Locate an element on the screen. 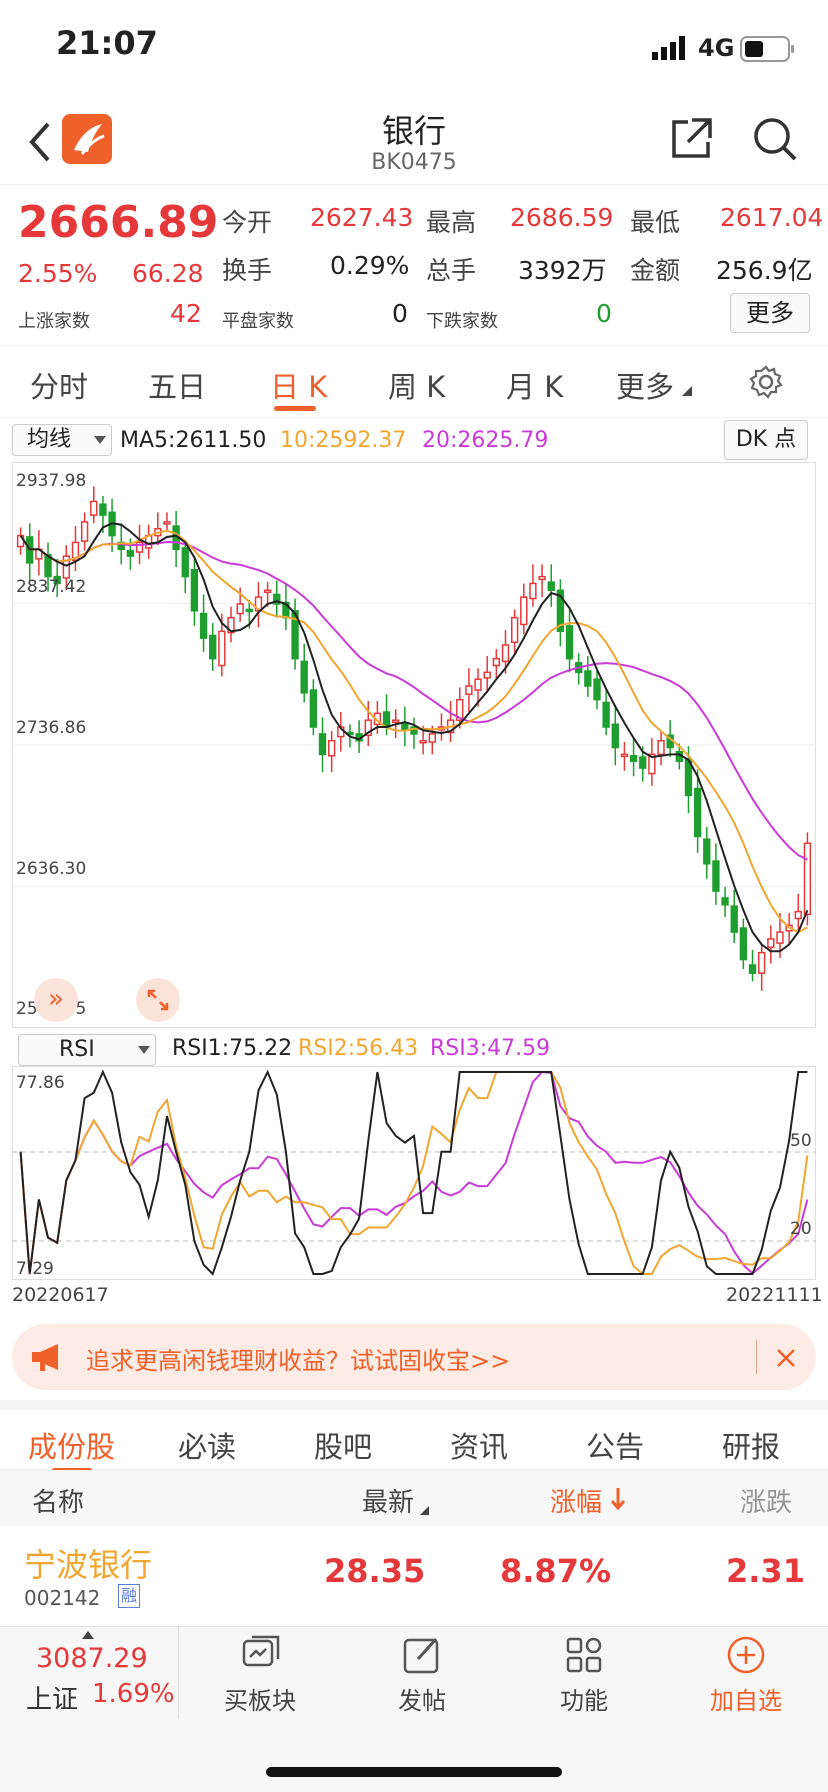  share-icon is located at coordinates (691, 139).